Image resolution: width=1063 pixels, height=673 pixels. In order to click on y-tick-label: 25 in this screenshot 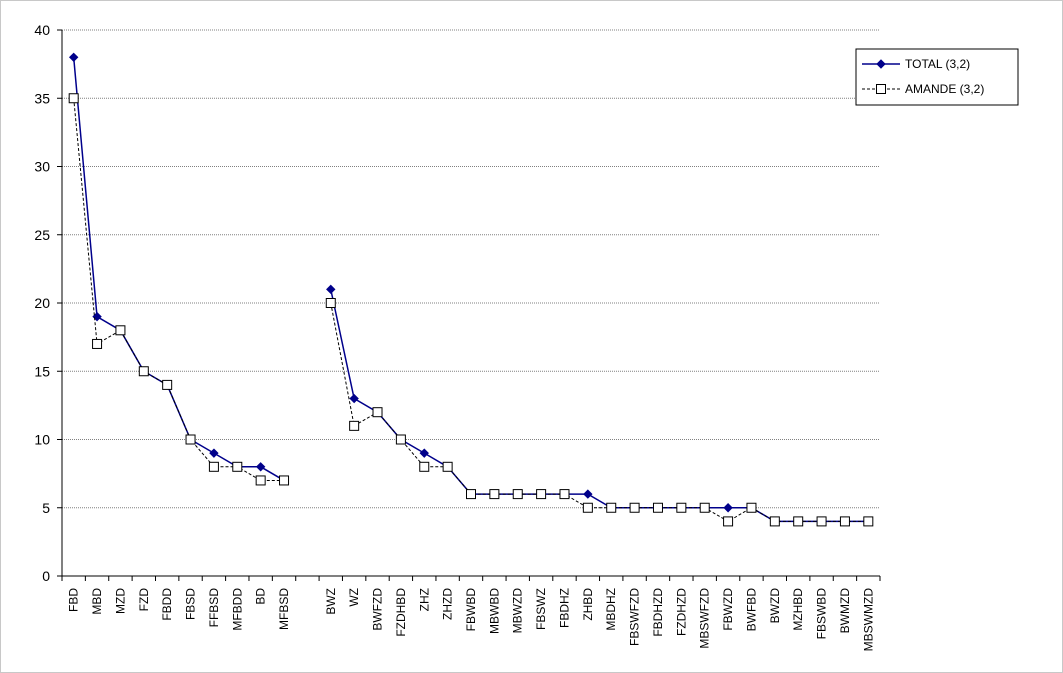, I will do `click(42, 235)`.